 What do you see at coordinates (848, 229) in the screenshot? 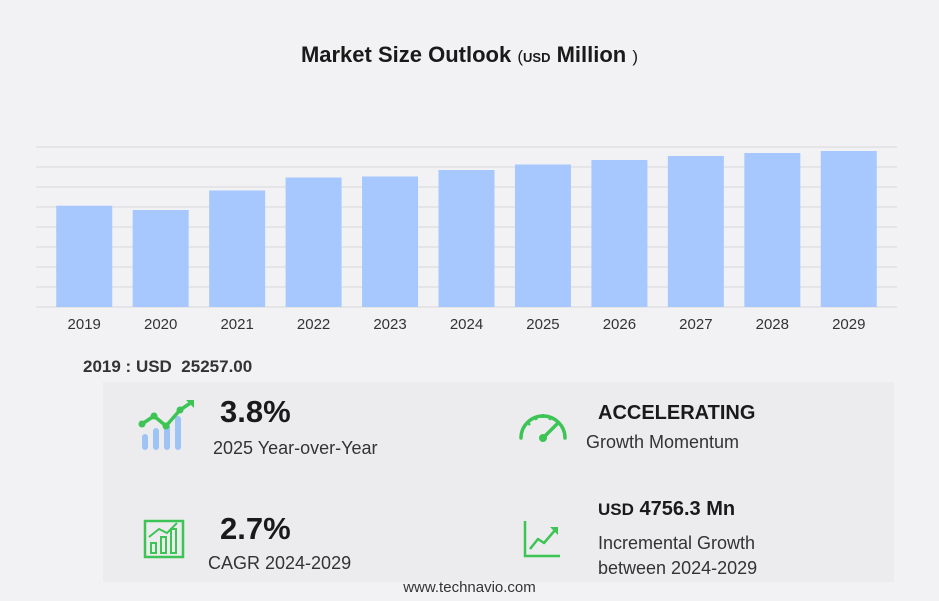
I see `bar-2029` at bounding box center [848, 229].